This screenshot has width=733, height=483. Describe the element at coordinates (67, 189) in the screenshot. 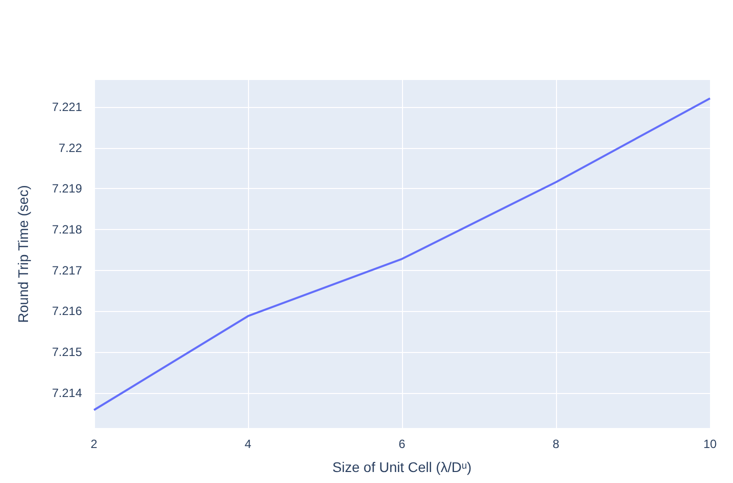

I see `y-tick-label: 7.219` at that location.